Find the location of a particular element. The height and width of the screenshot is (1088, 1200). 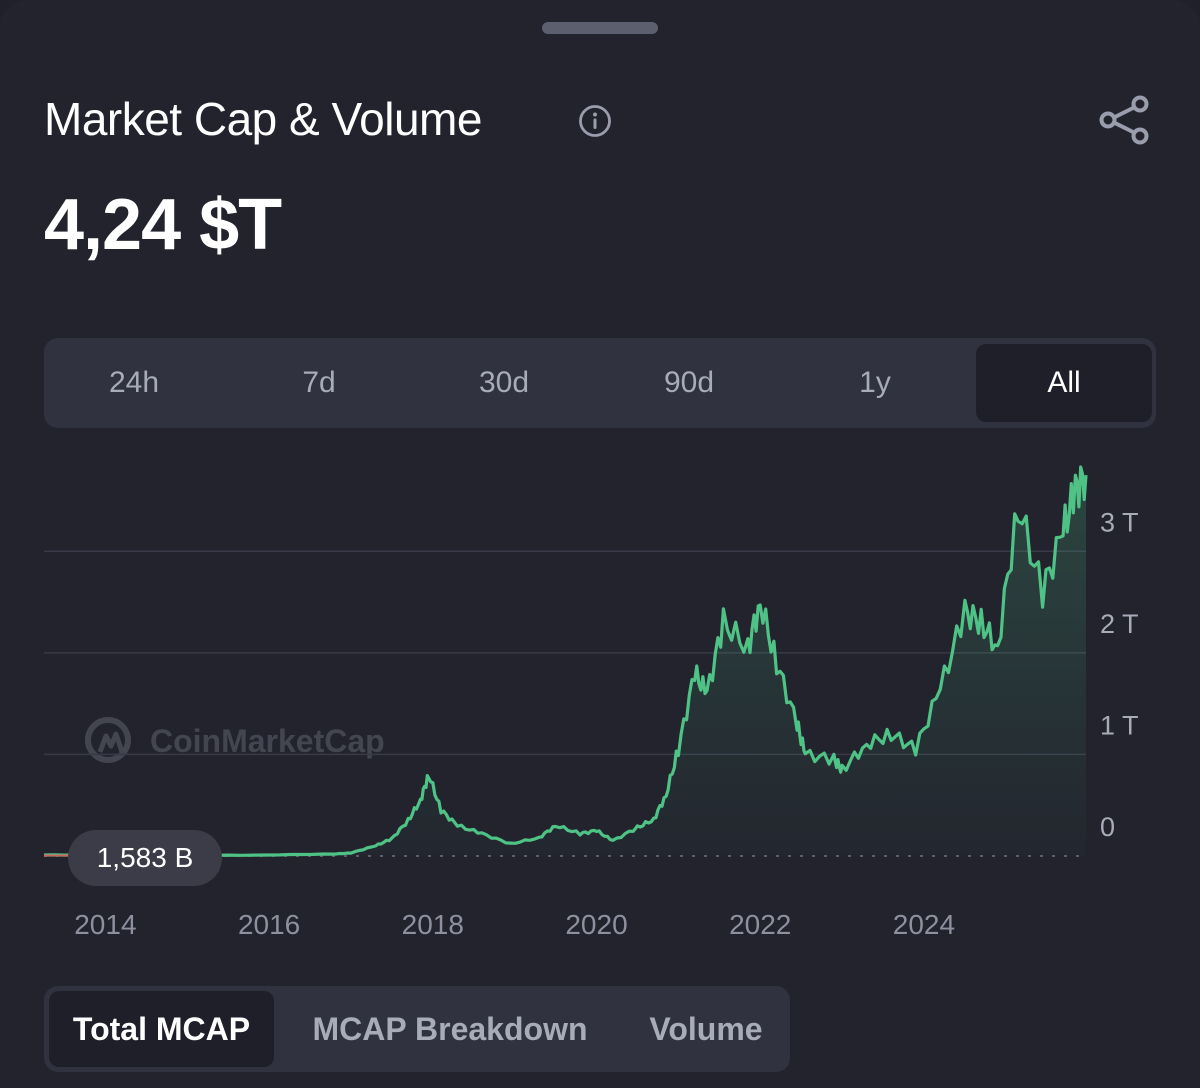

x-tick-label: 2014 is located at coordinates (105, 924).